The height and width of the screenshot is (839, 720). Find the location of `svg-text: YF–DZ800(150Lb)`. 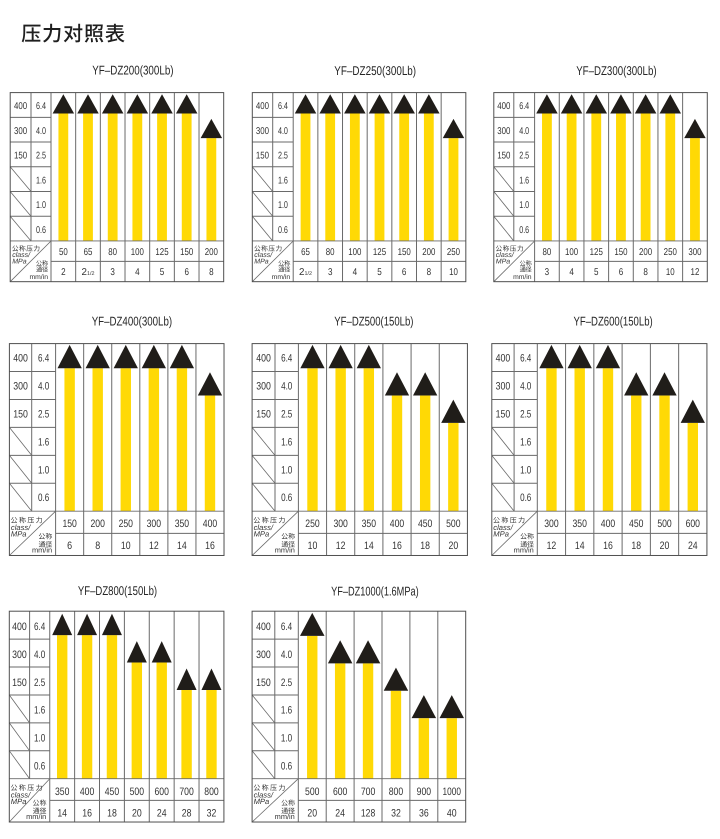

svg-text: YF–DZ800(150Lb) is located at coordinates (117, 591).